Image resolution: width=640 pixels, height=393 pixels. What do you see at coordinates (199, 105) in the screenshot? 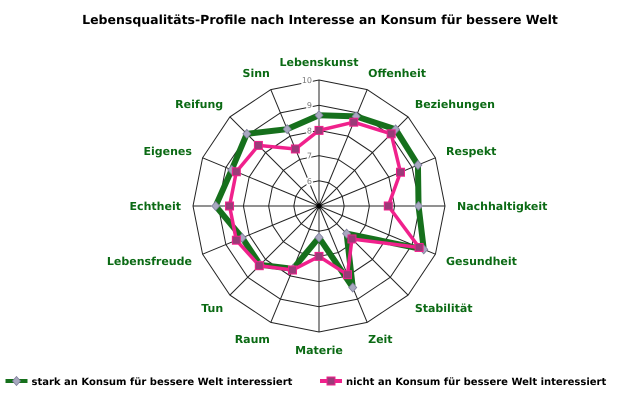
I see `spoke-label: Reifung` at bounding box center [199, 105].